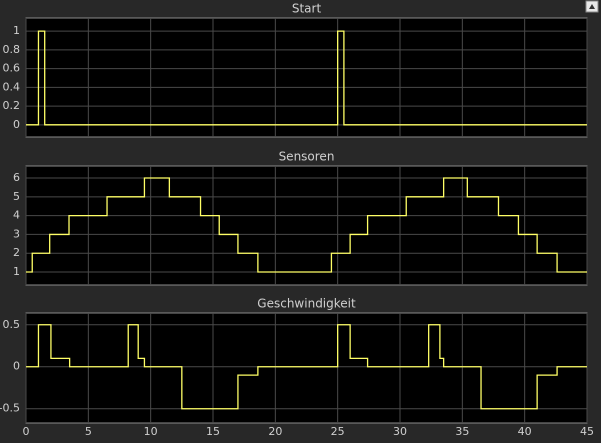 The height and width of the screenshot is (443, 601). What do you see at coordinates (275, 431) in the screenshot?
I see `x-tick-label: 20` at bounding box center [275, 431].